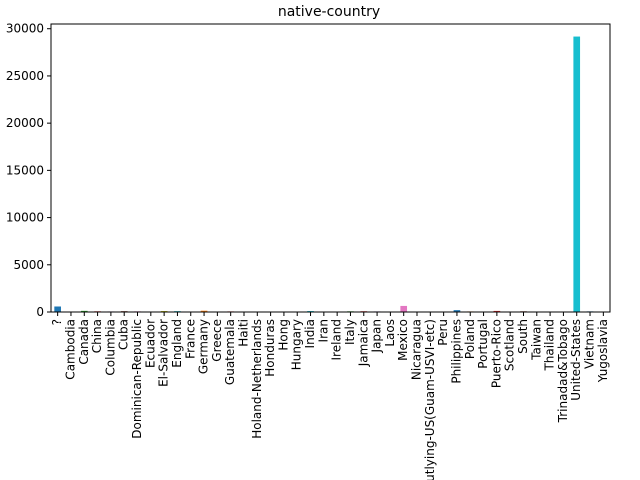  Describe the element at coordinates (177, 343) in the screenshot. I see `x-tick-label: England` at that location.